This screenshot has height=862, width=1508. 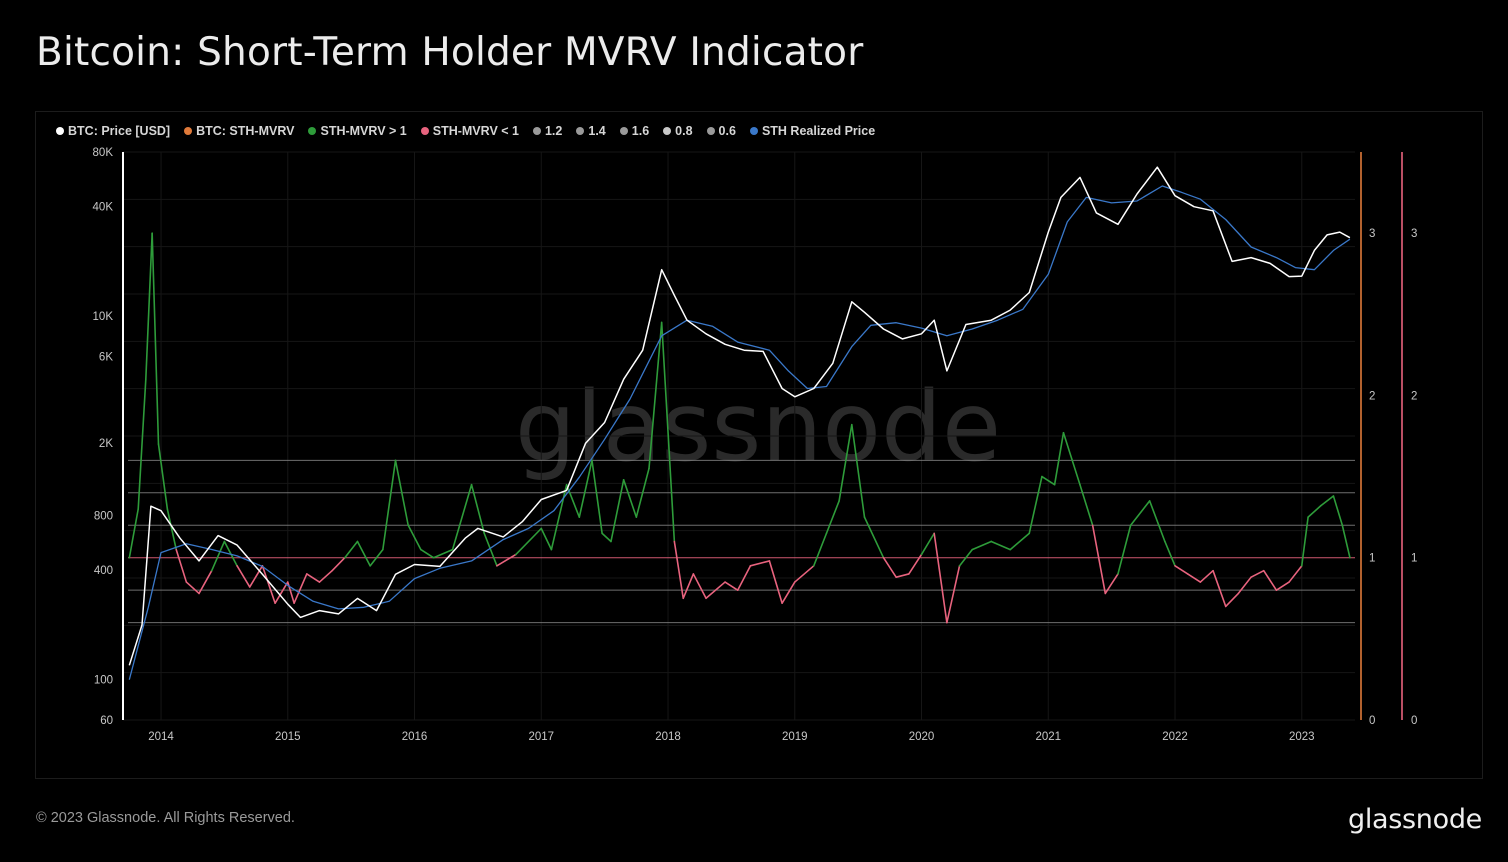 I want to click on legend-item-level-0-6: 0.6, so click(x=721, y=131).